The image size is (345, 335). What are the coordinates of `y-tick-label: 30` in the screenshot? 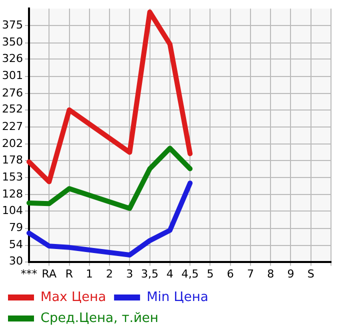 It's located at (15, 261).